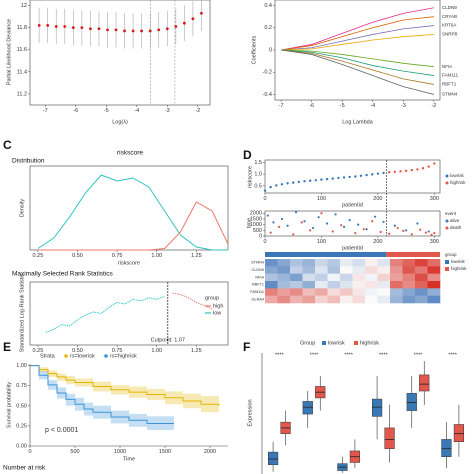  I want to click on x-axis-label: Time, so click(129, 459).